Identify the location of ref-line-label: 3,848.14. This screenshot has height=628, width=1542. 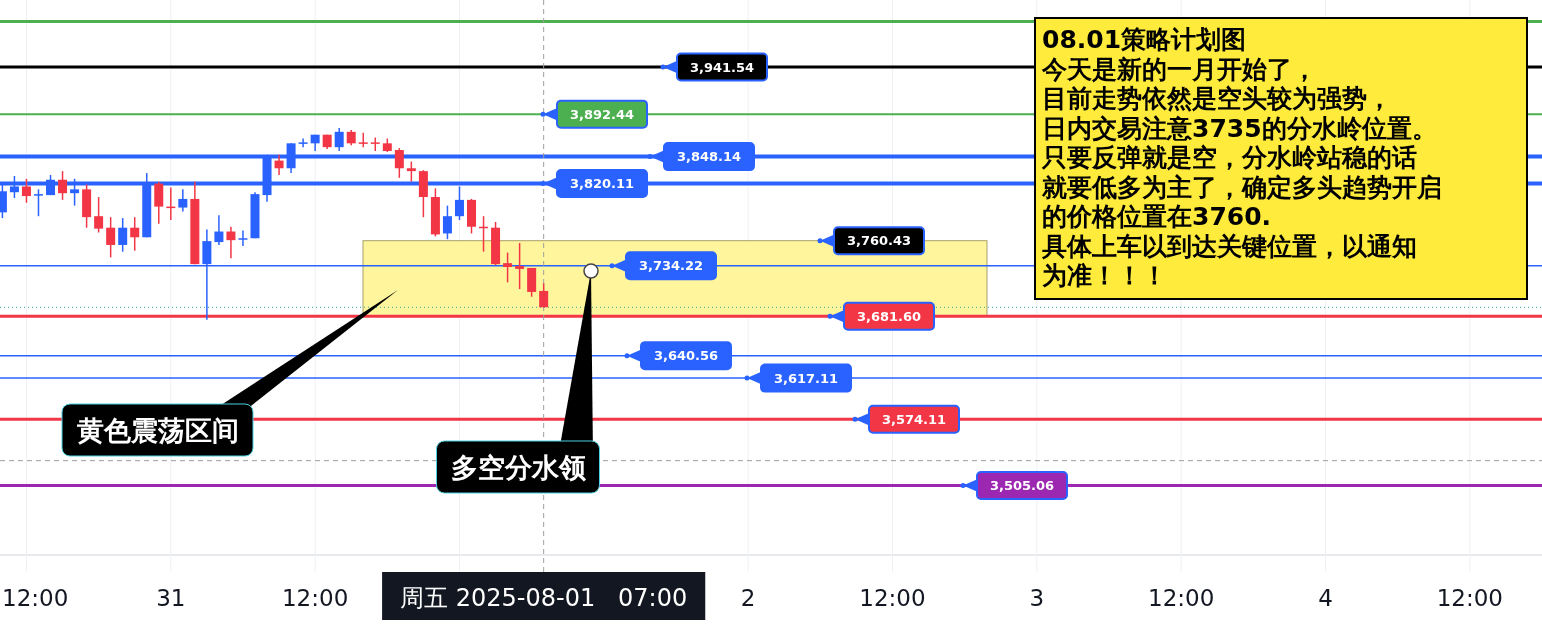
(709, 157).